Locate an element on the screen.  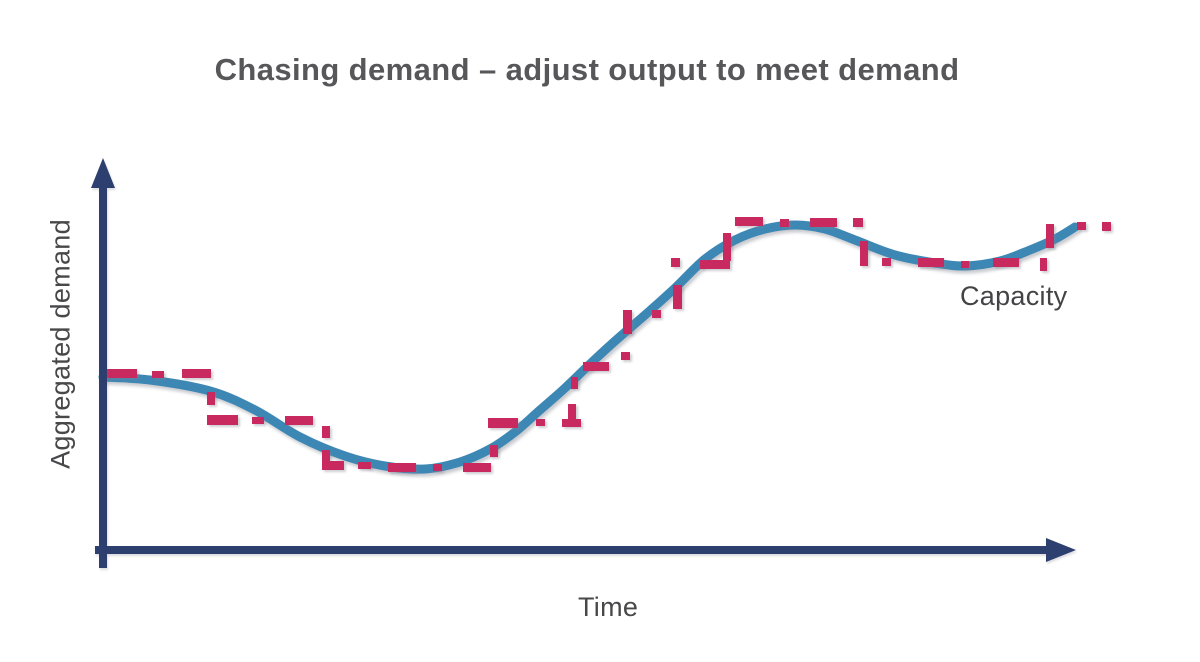
capacity-annotation: Capacity is located at coordinates (1014, 296).